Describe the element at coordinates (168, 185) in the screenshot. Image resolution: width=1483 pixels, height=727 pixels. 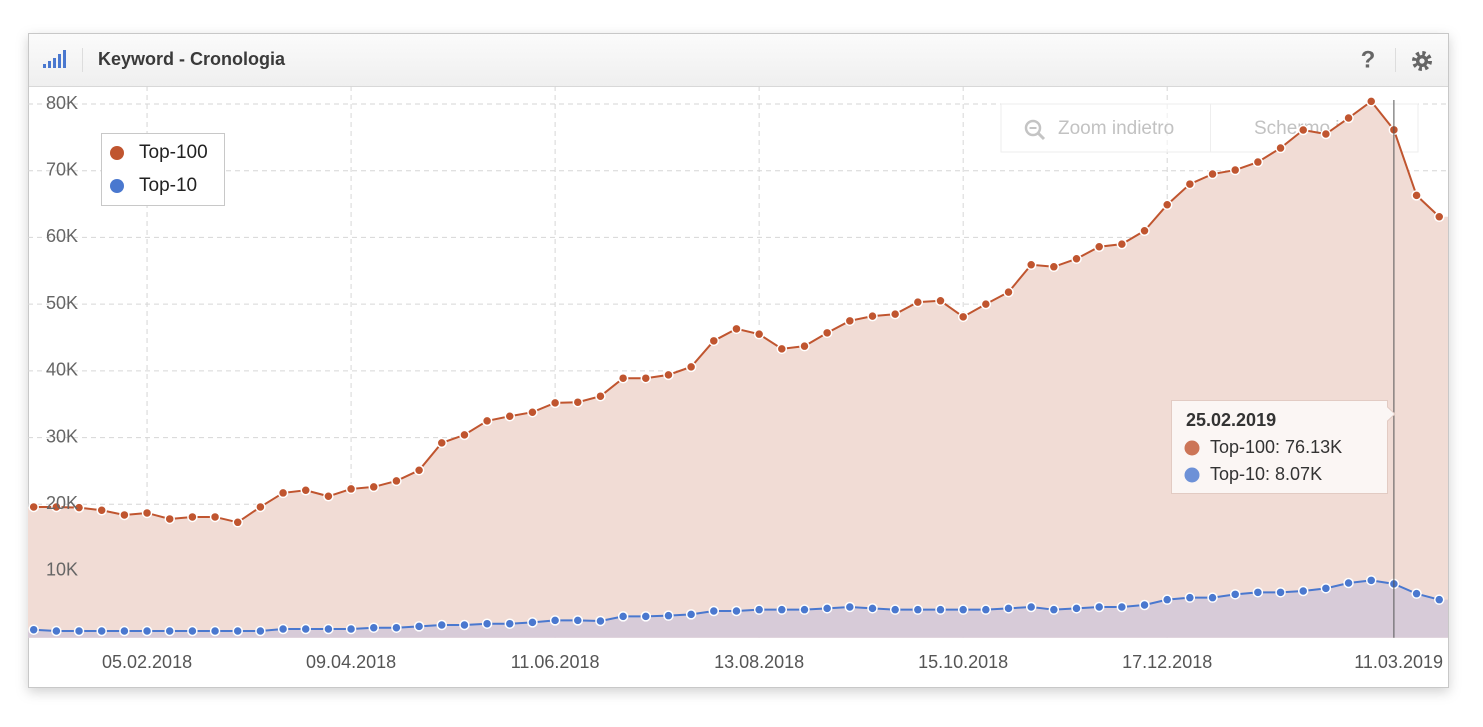
I see `legend-label: Top-10` at that location.